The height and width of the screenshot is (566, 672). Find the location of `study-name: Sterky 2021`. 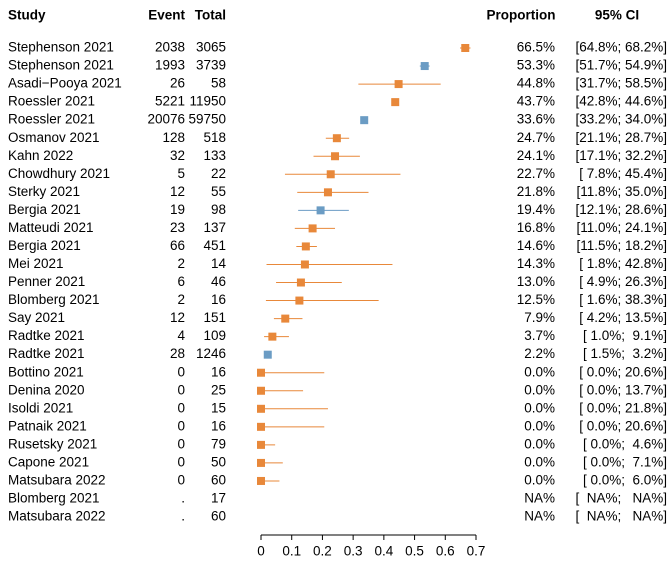

study-name: Sterky 2021 is located at coordinates (44, 191).